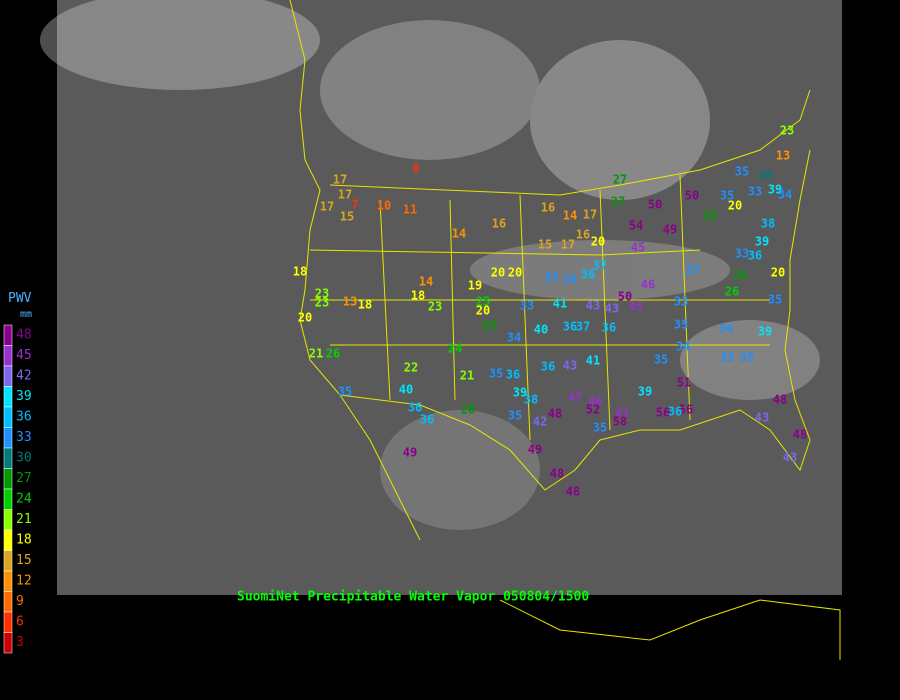 Image resolution: width=900 pixels, height=700 pixels. I want to click on station-value: 7, so click(354, 205).